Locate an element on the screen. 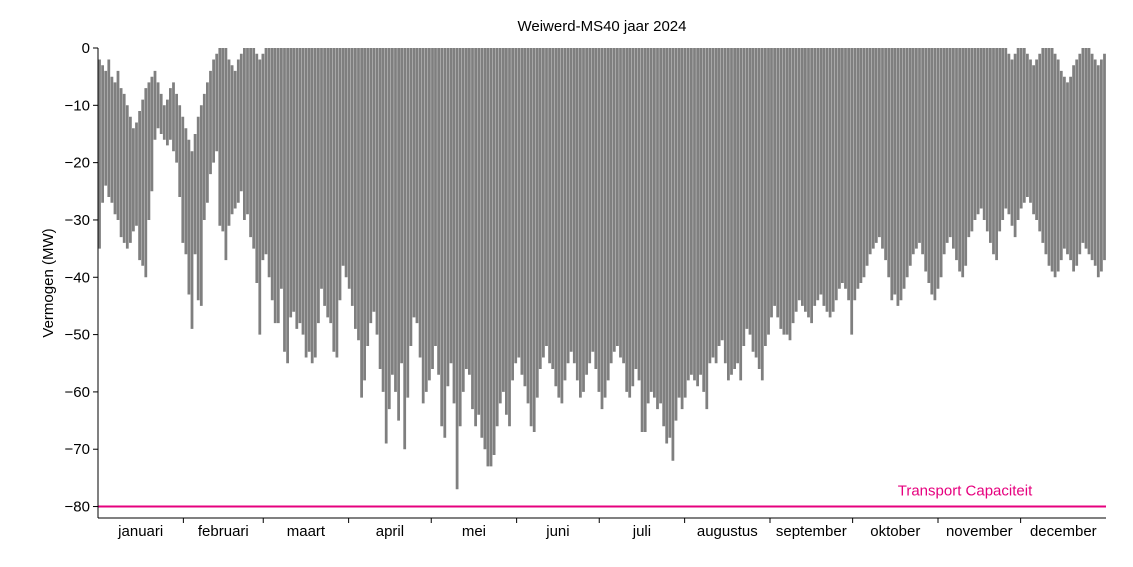  x-tick-label: april is located at coordinates (390, 531).